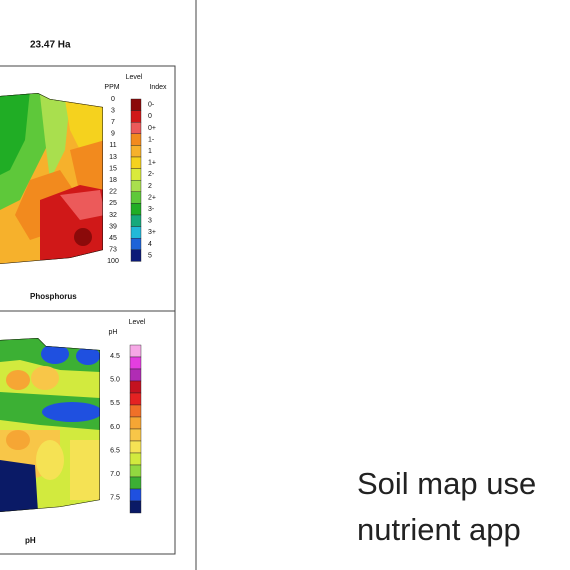 This screenshot has width=570, height=570. What do you see at coordinates (158, 87) in the screenshot?
I see `legend-column: Index` at bounding box center [158, 87].